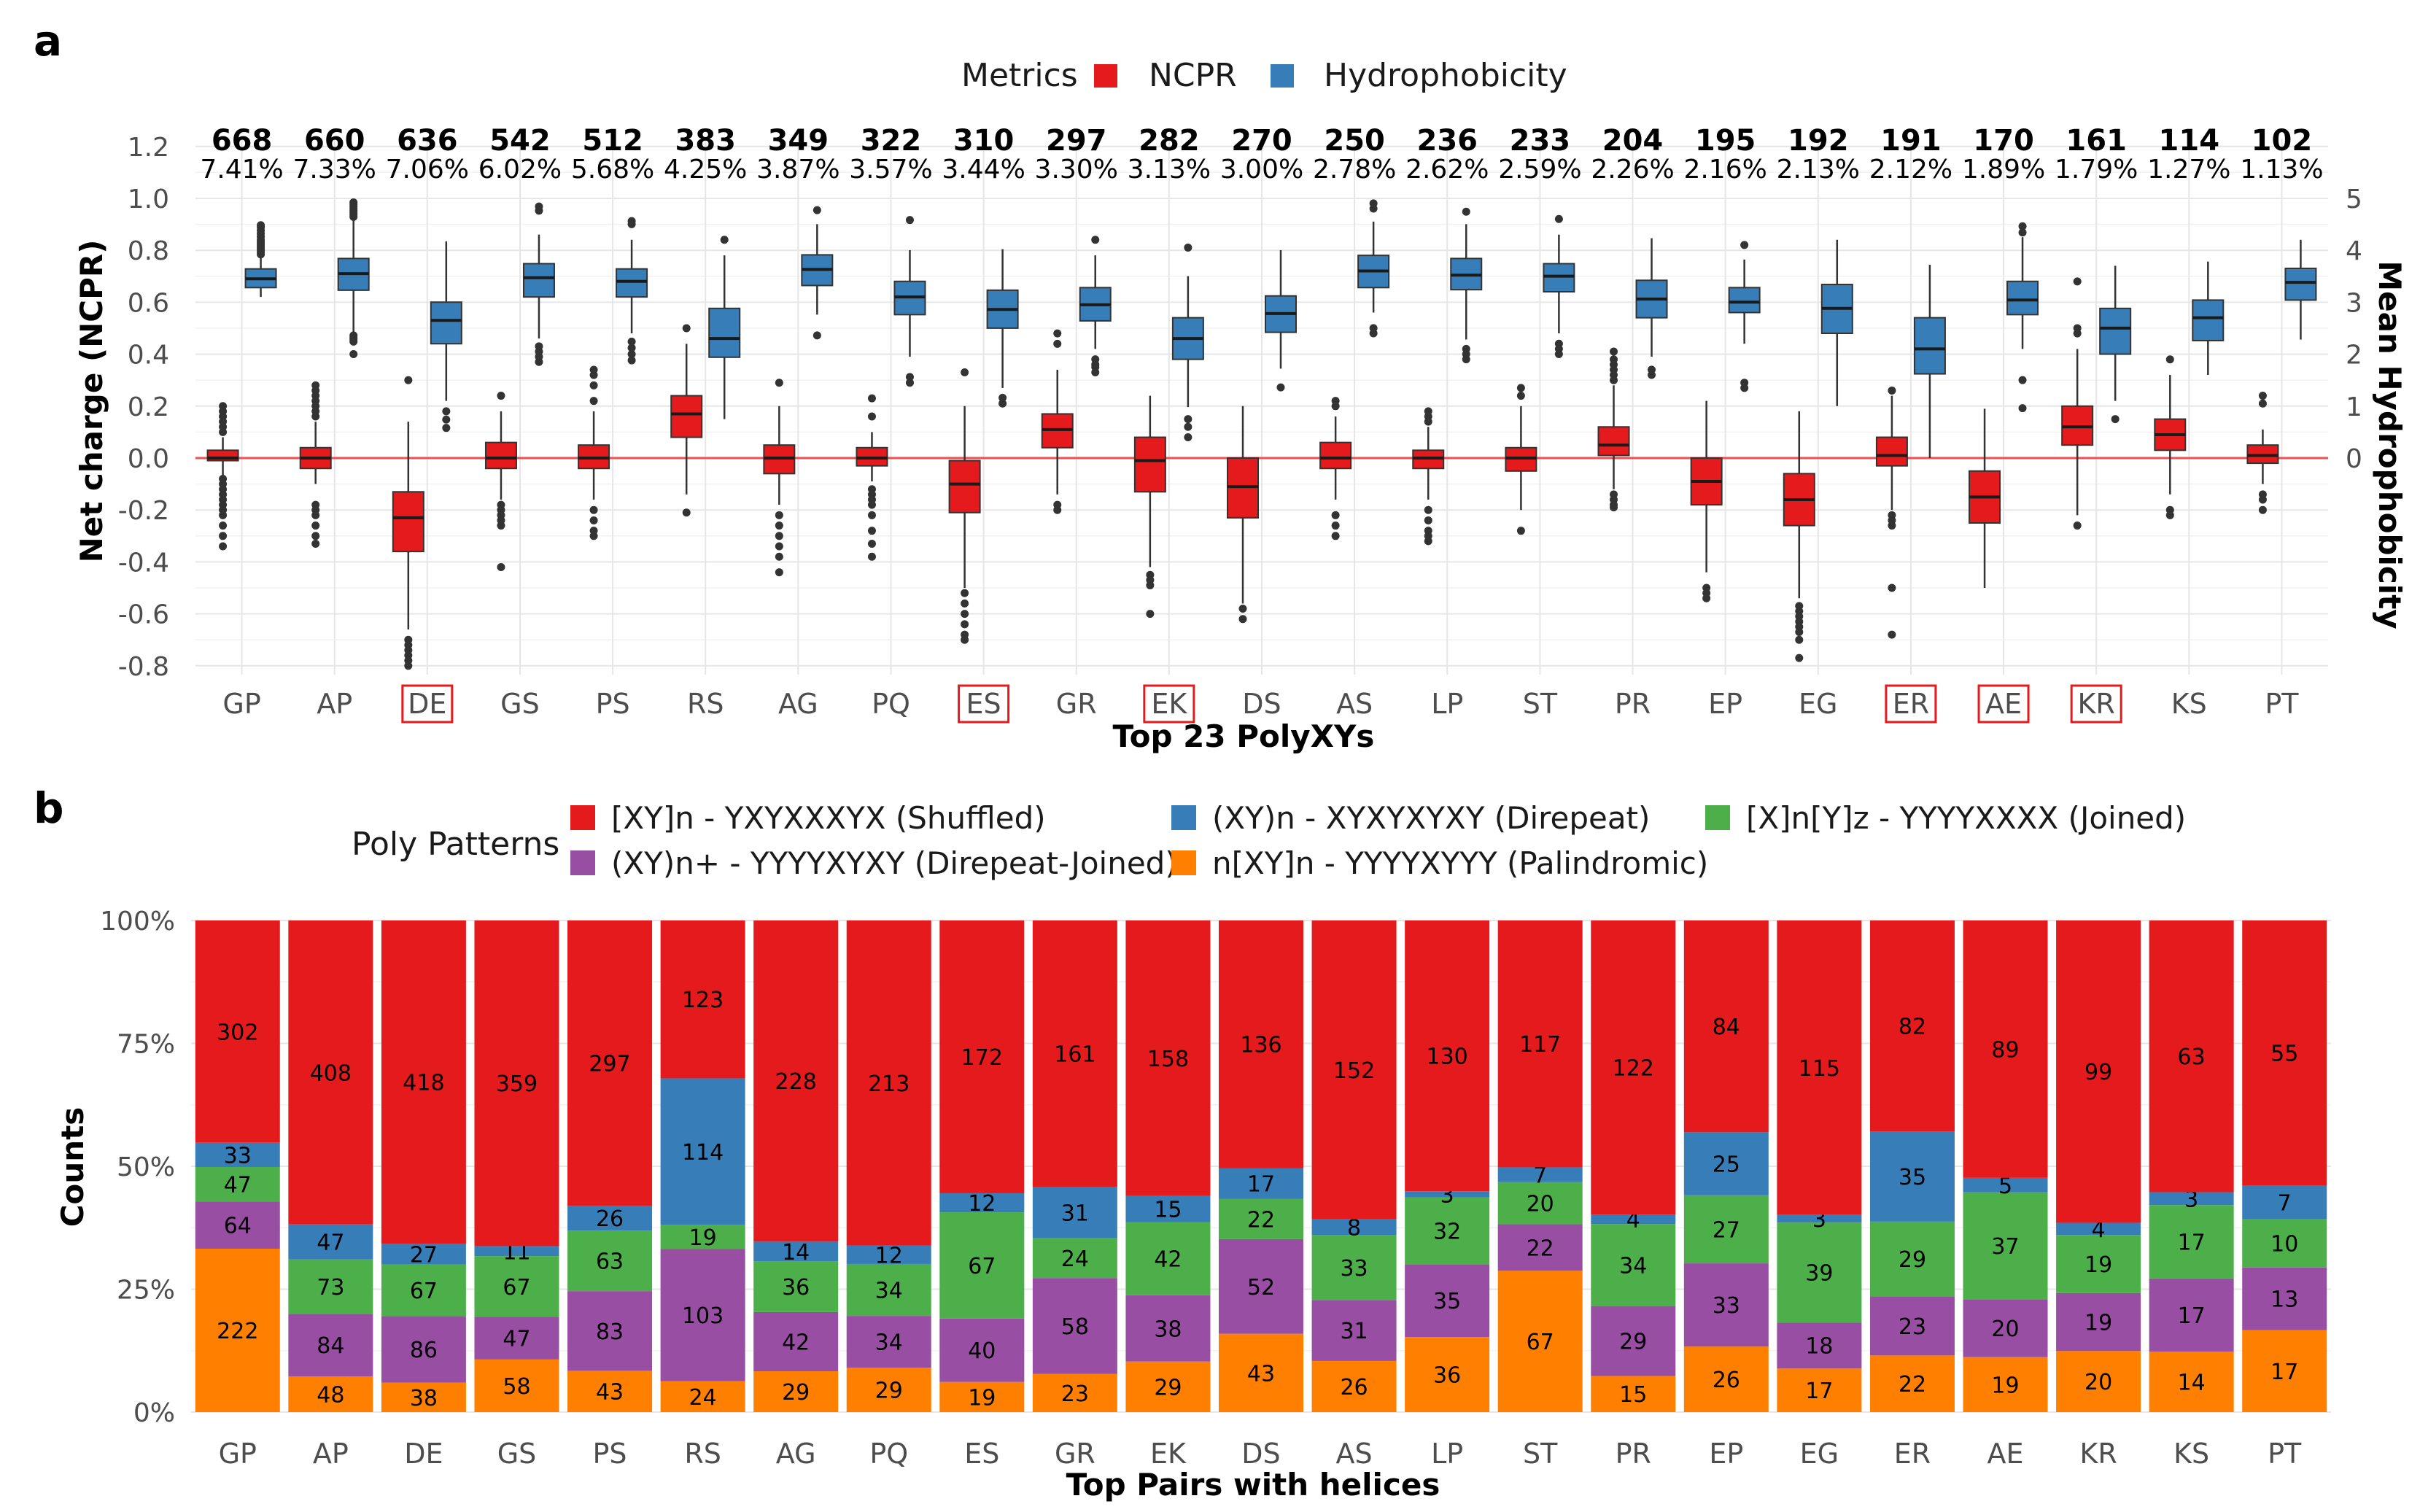 This screenshot has height=1512, width=2420. What do you see at coordinates (817, 273) in the screenshot?
I see `box-hydrophobicity-ag` at bounding box center [817, 273].